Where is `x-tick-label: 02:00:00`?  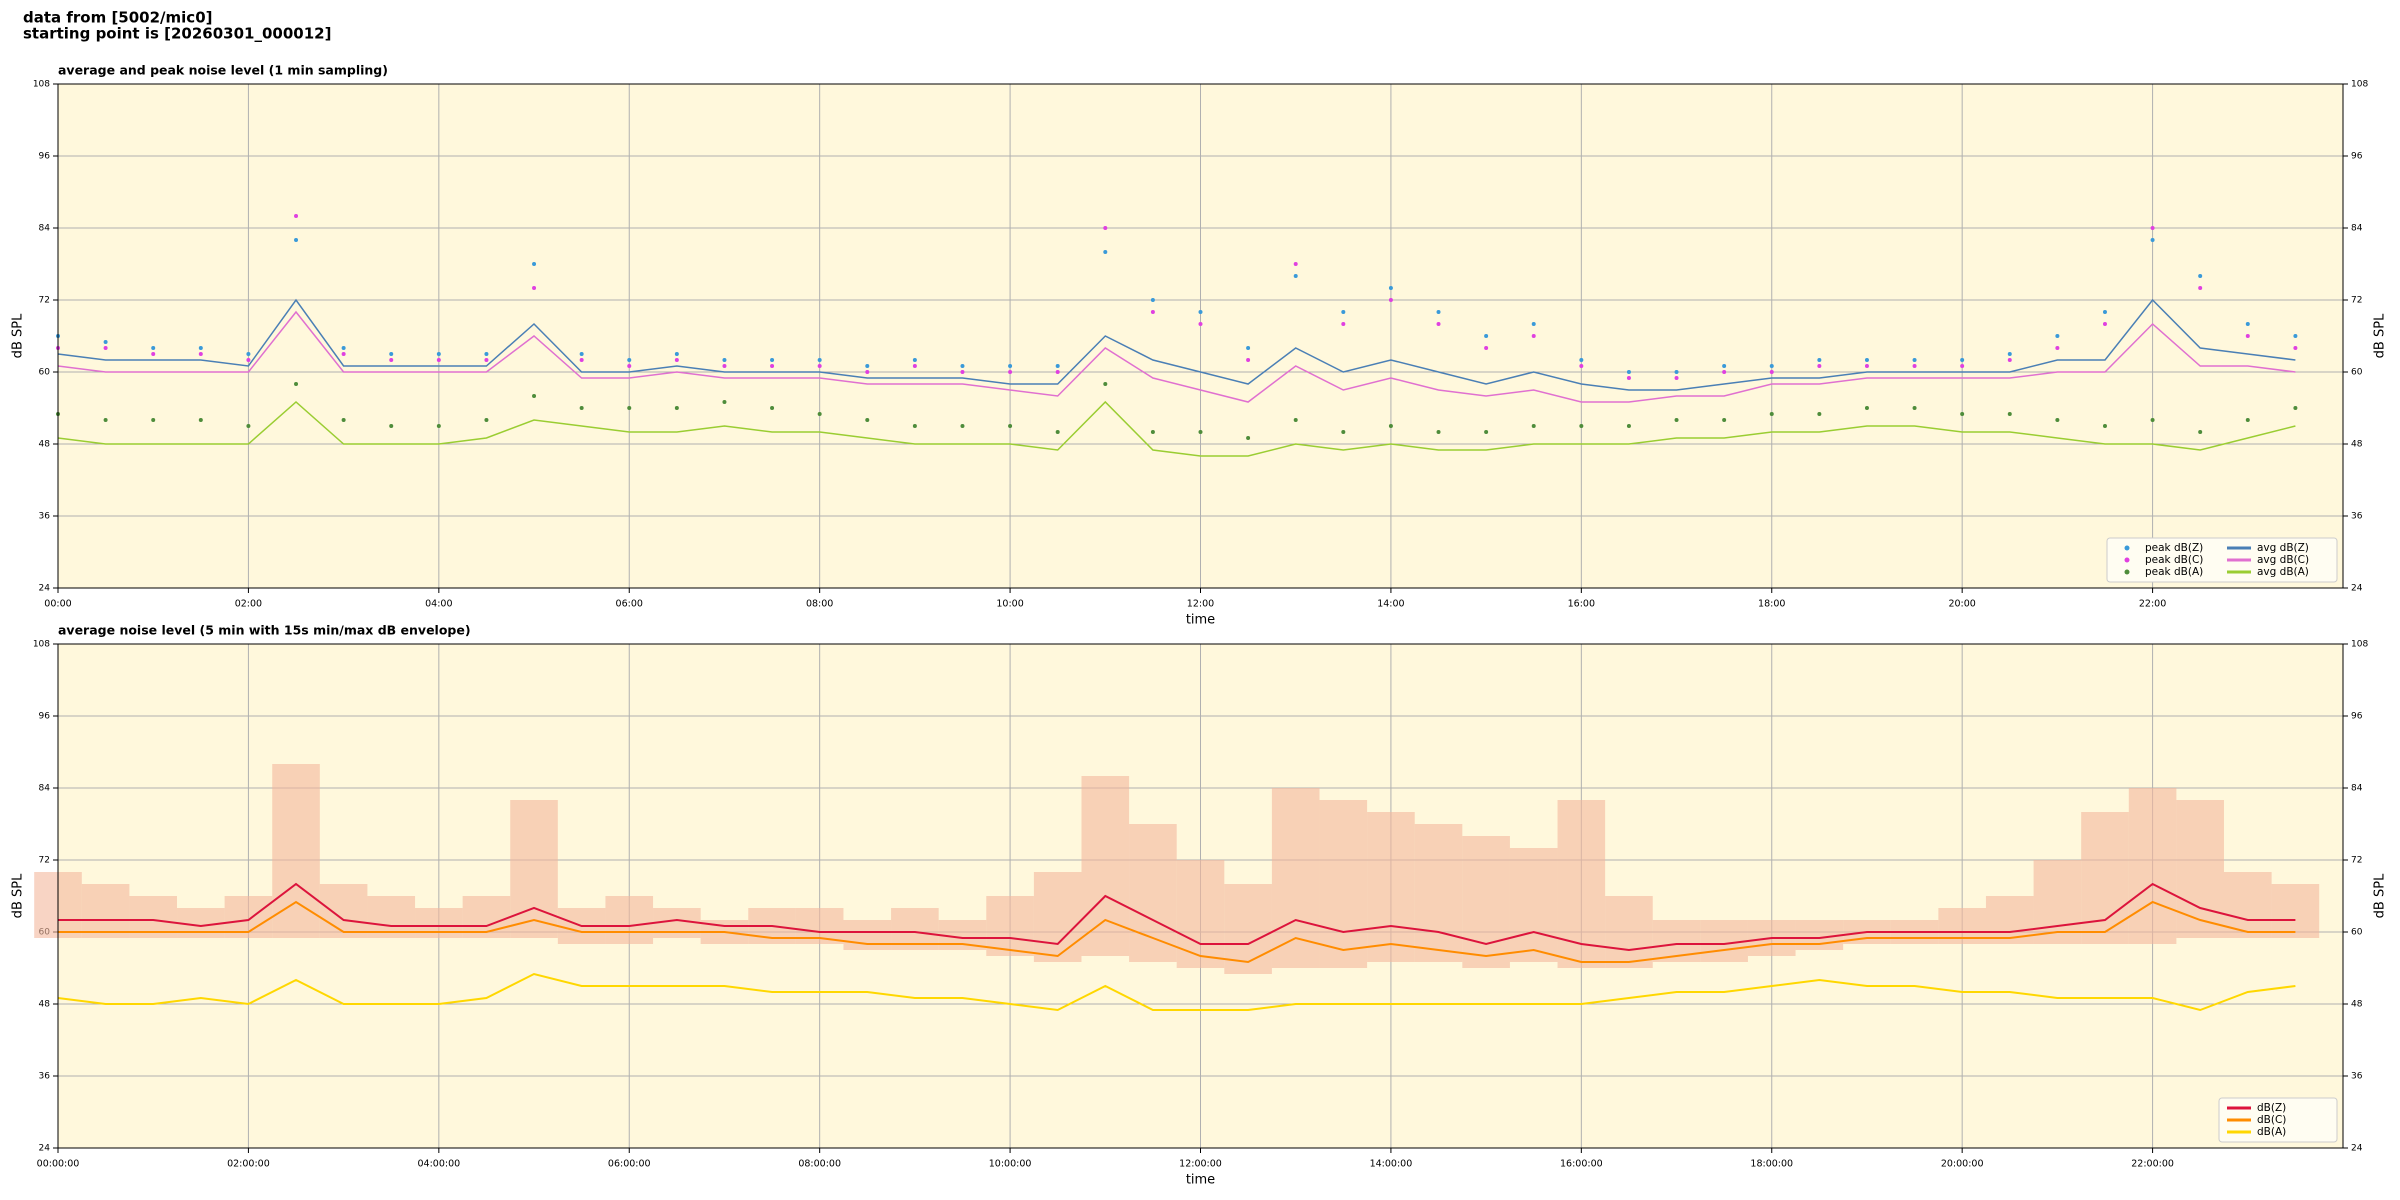
x-tick-label: 02:00:00 is located at coordinates (248, 1164).